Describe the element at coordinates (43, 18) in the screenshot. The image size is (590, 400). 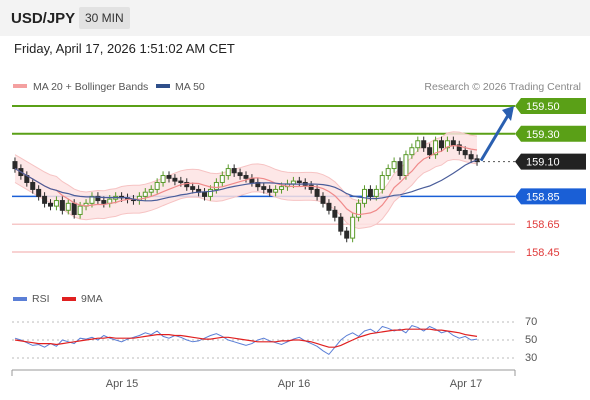
I see `symbol-label: USD/JPY` at that location.